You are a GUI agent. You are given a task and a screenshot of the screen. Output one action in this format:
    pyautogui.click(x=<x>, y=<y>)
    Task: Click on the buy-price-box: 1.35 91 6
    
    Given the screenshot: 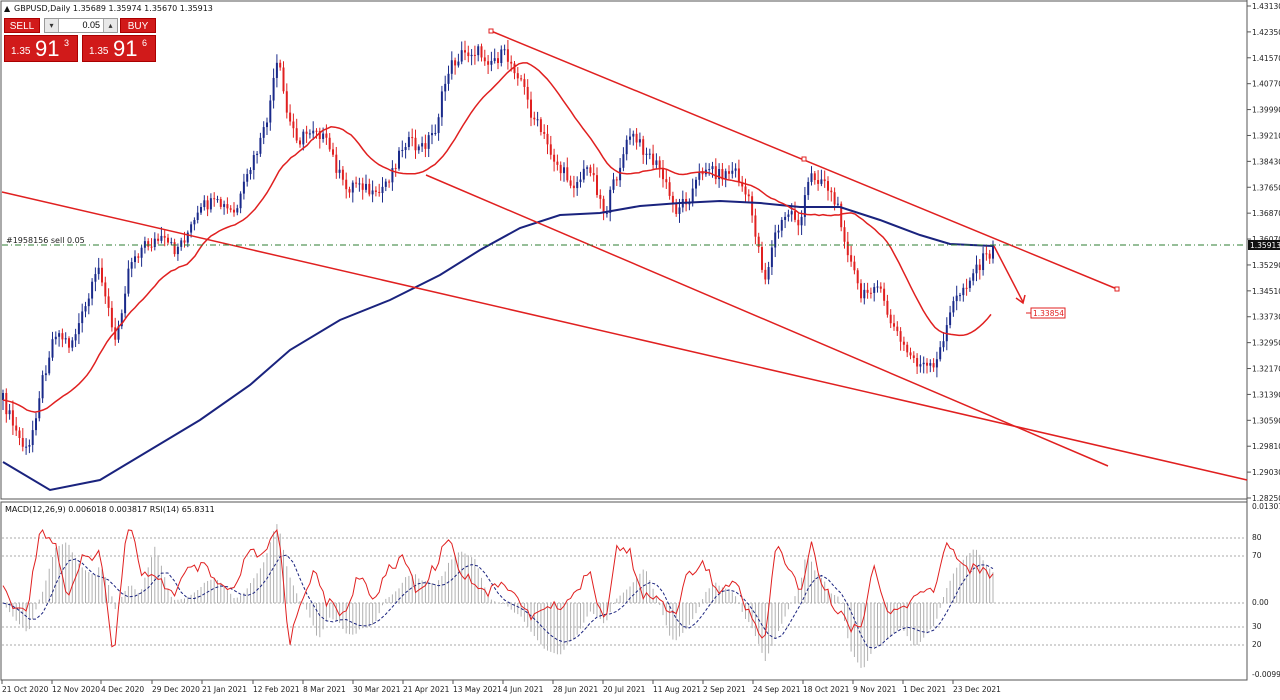 What is the action you would take?
    pyautogui.click(x=119, y=48)
    